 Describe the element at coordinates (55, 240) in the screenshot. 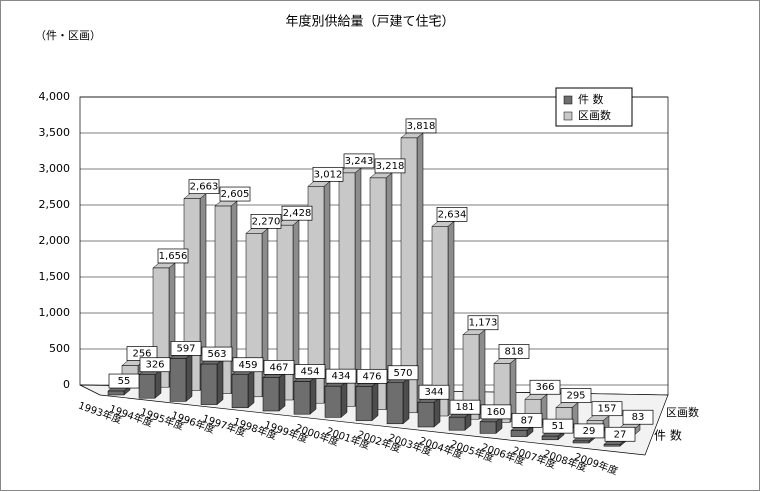

I see `y-tick-label: 2,000` at that location.